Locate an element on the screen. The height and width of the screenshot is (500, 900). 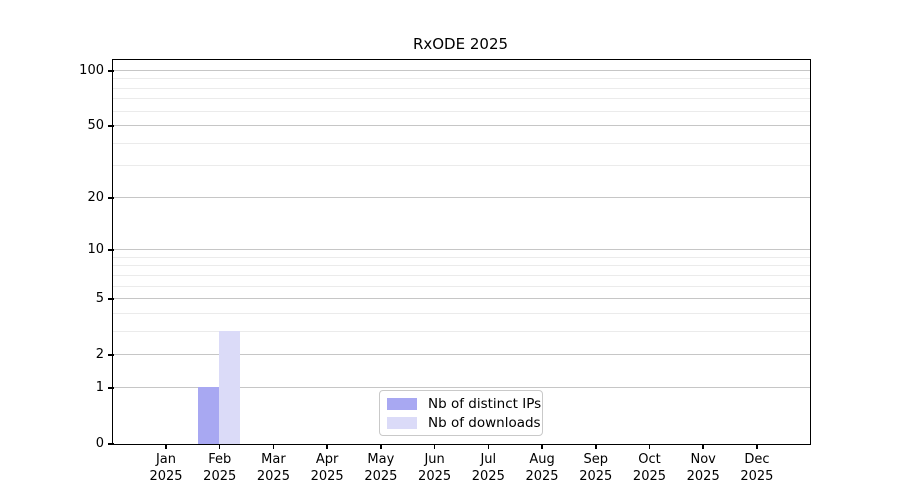
x-tick-month: May is located at coordinates (381, 459).